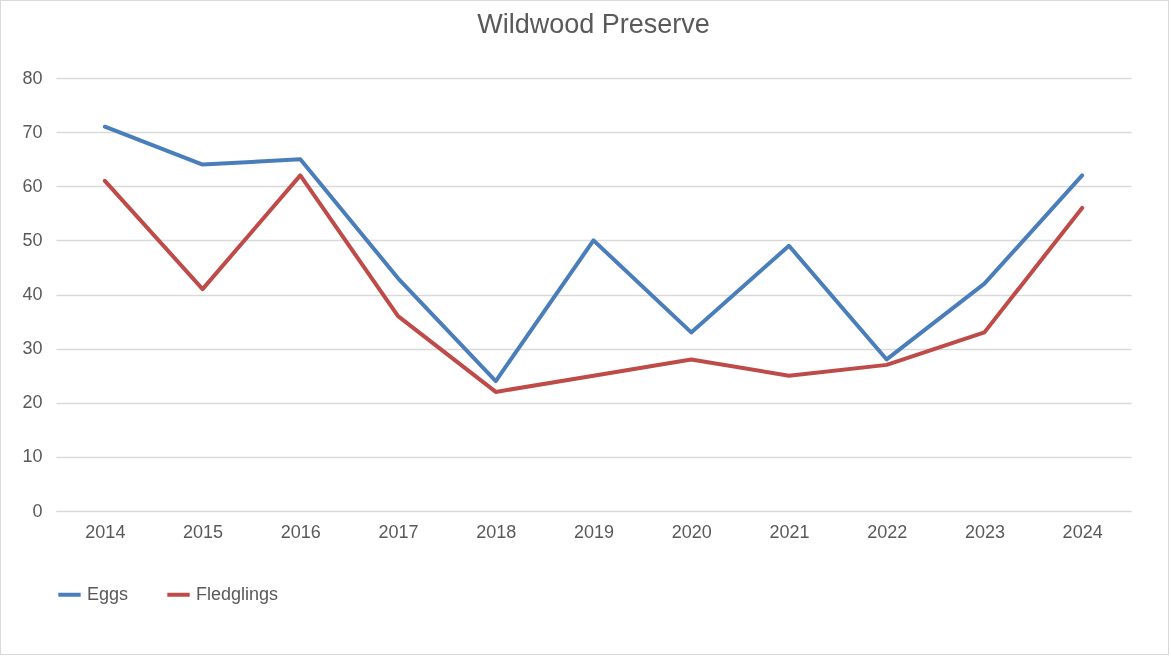 This screenshot has width=1171, height=657. What do you see at coordinates (237, 593) in the screenshot?
I see `legend-label: Fledglings` at bounding box center [237, 593].